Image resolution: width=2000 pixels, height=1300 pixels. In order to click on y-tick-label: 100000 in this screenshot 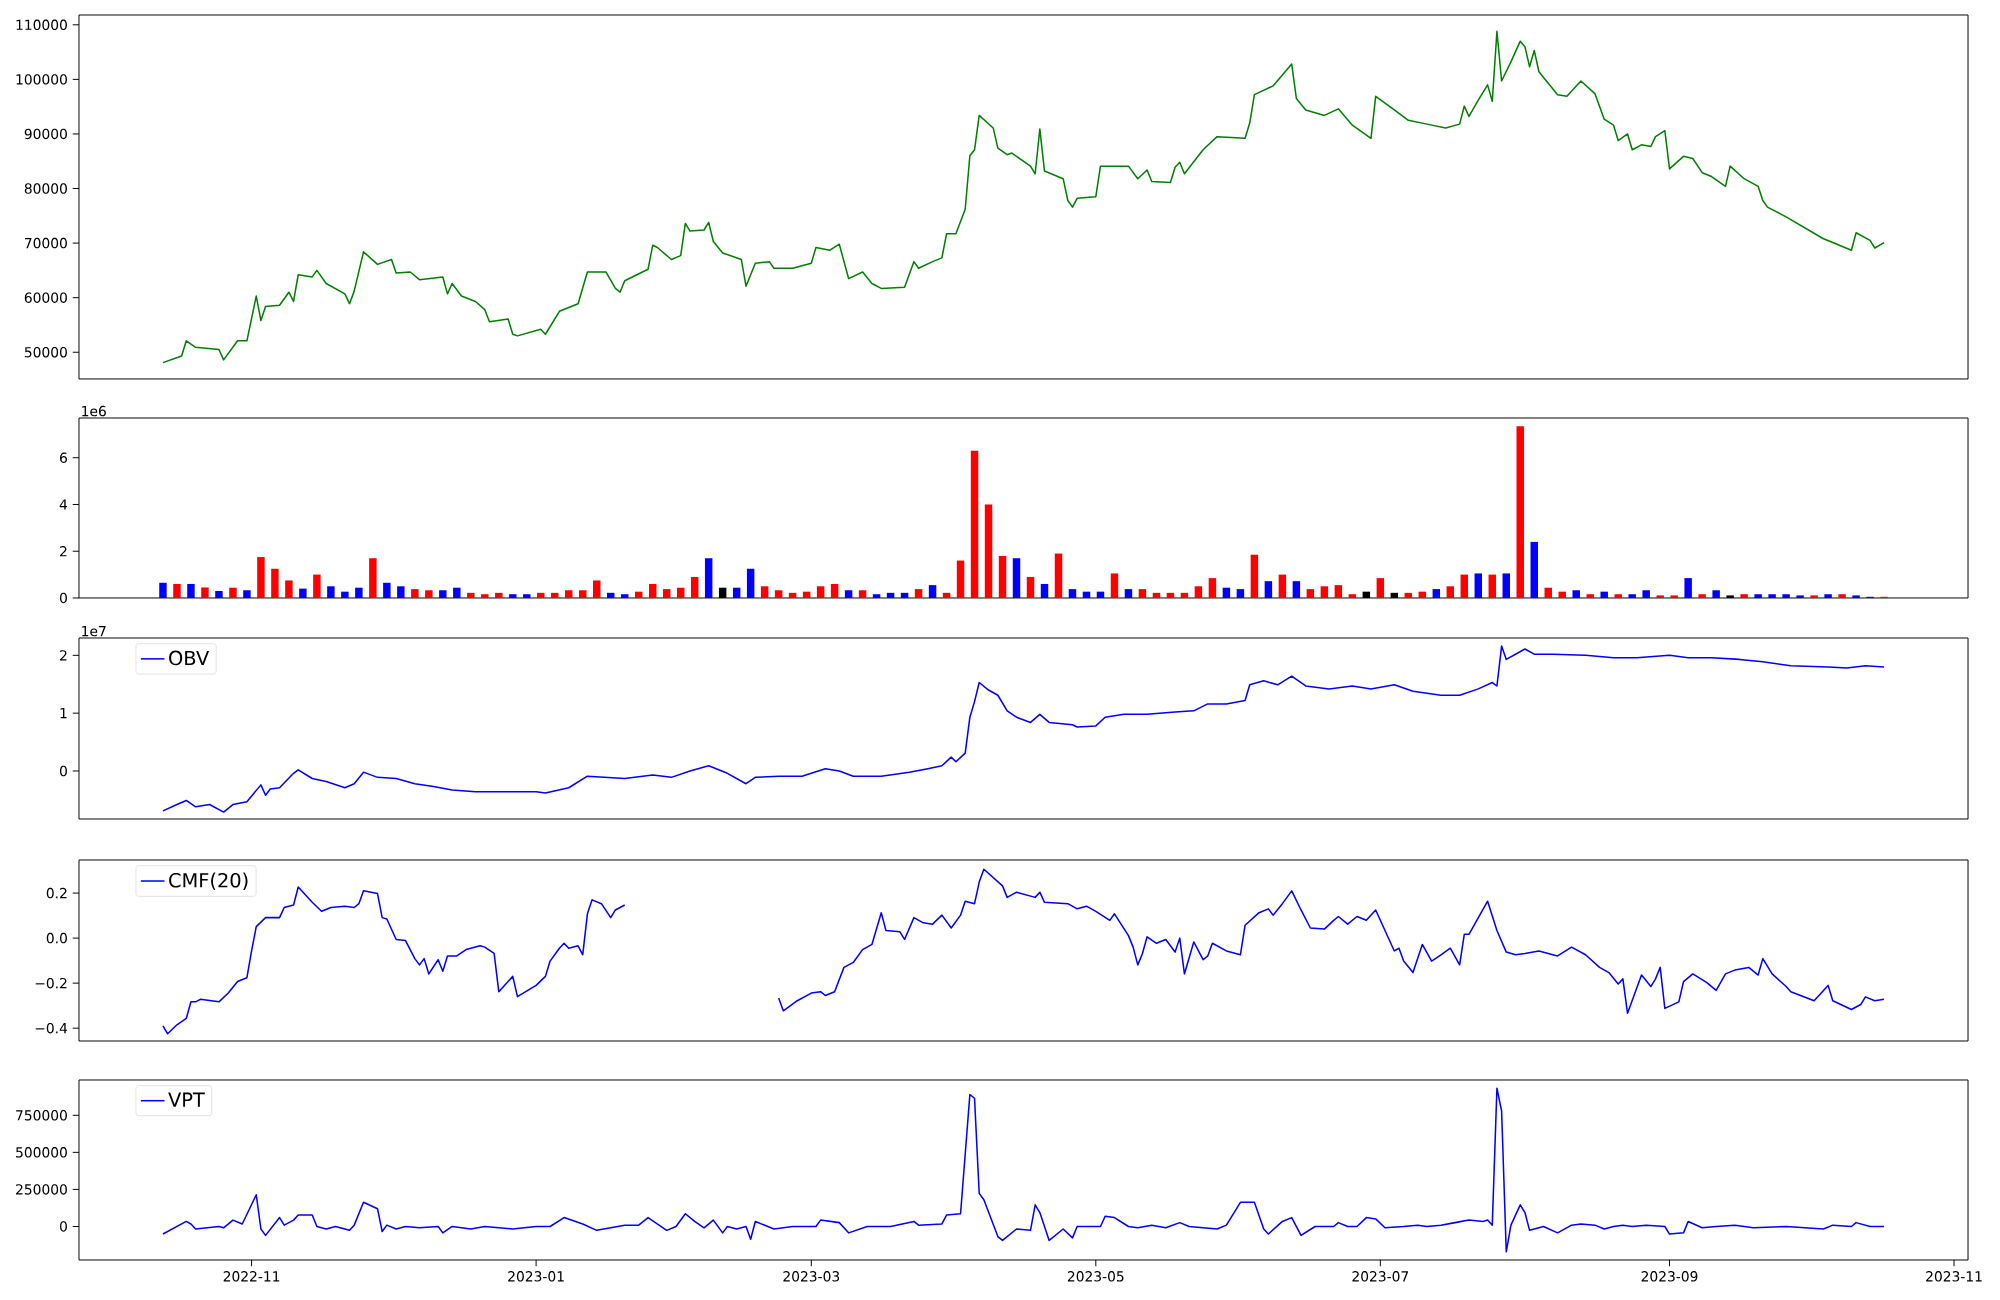, I will do `click(41, 79)`.